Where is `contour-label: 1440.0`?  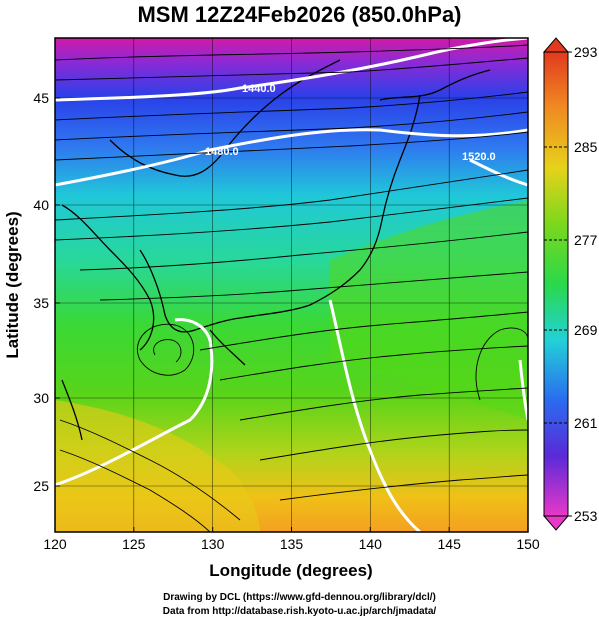 contour-label: 1440.0 is located at coordinates (259, 89).